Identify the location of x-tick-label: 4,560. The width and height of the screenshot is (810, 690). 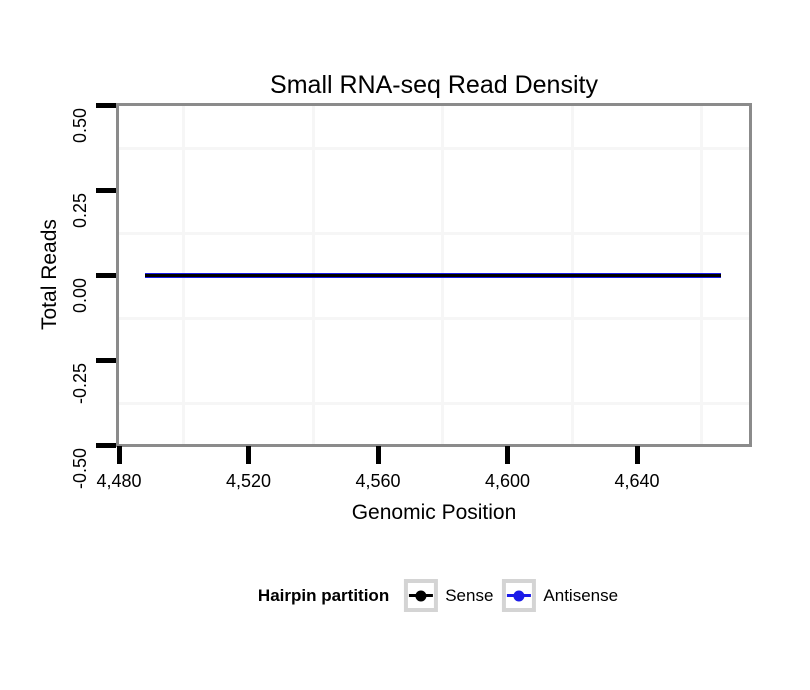
(378, 481).